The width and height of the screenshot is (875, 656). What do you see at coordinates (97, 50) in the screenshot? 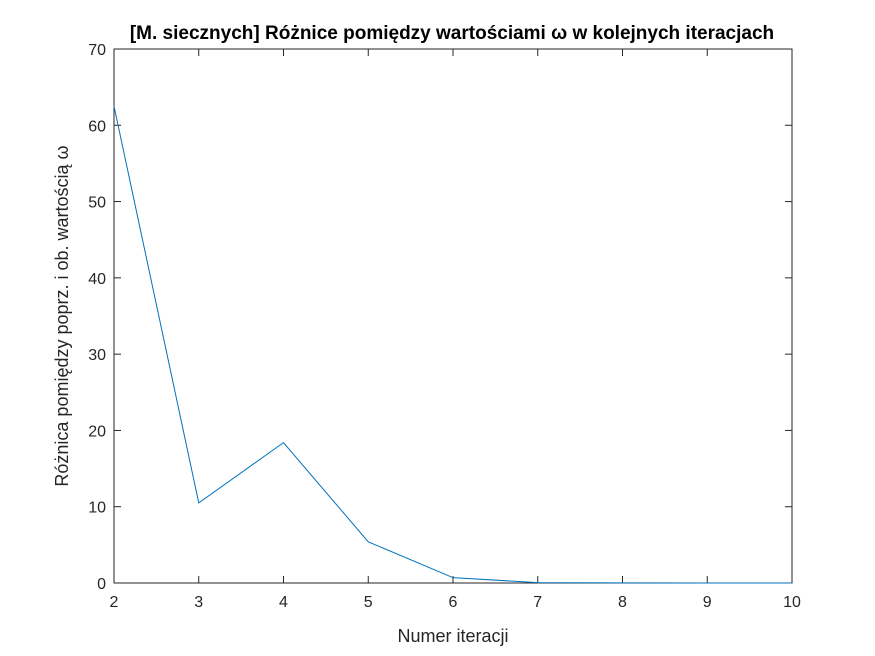
I see `y-tick-label: 70` at bounding box center [97, 50].